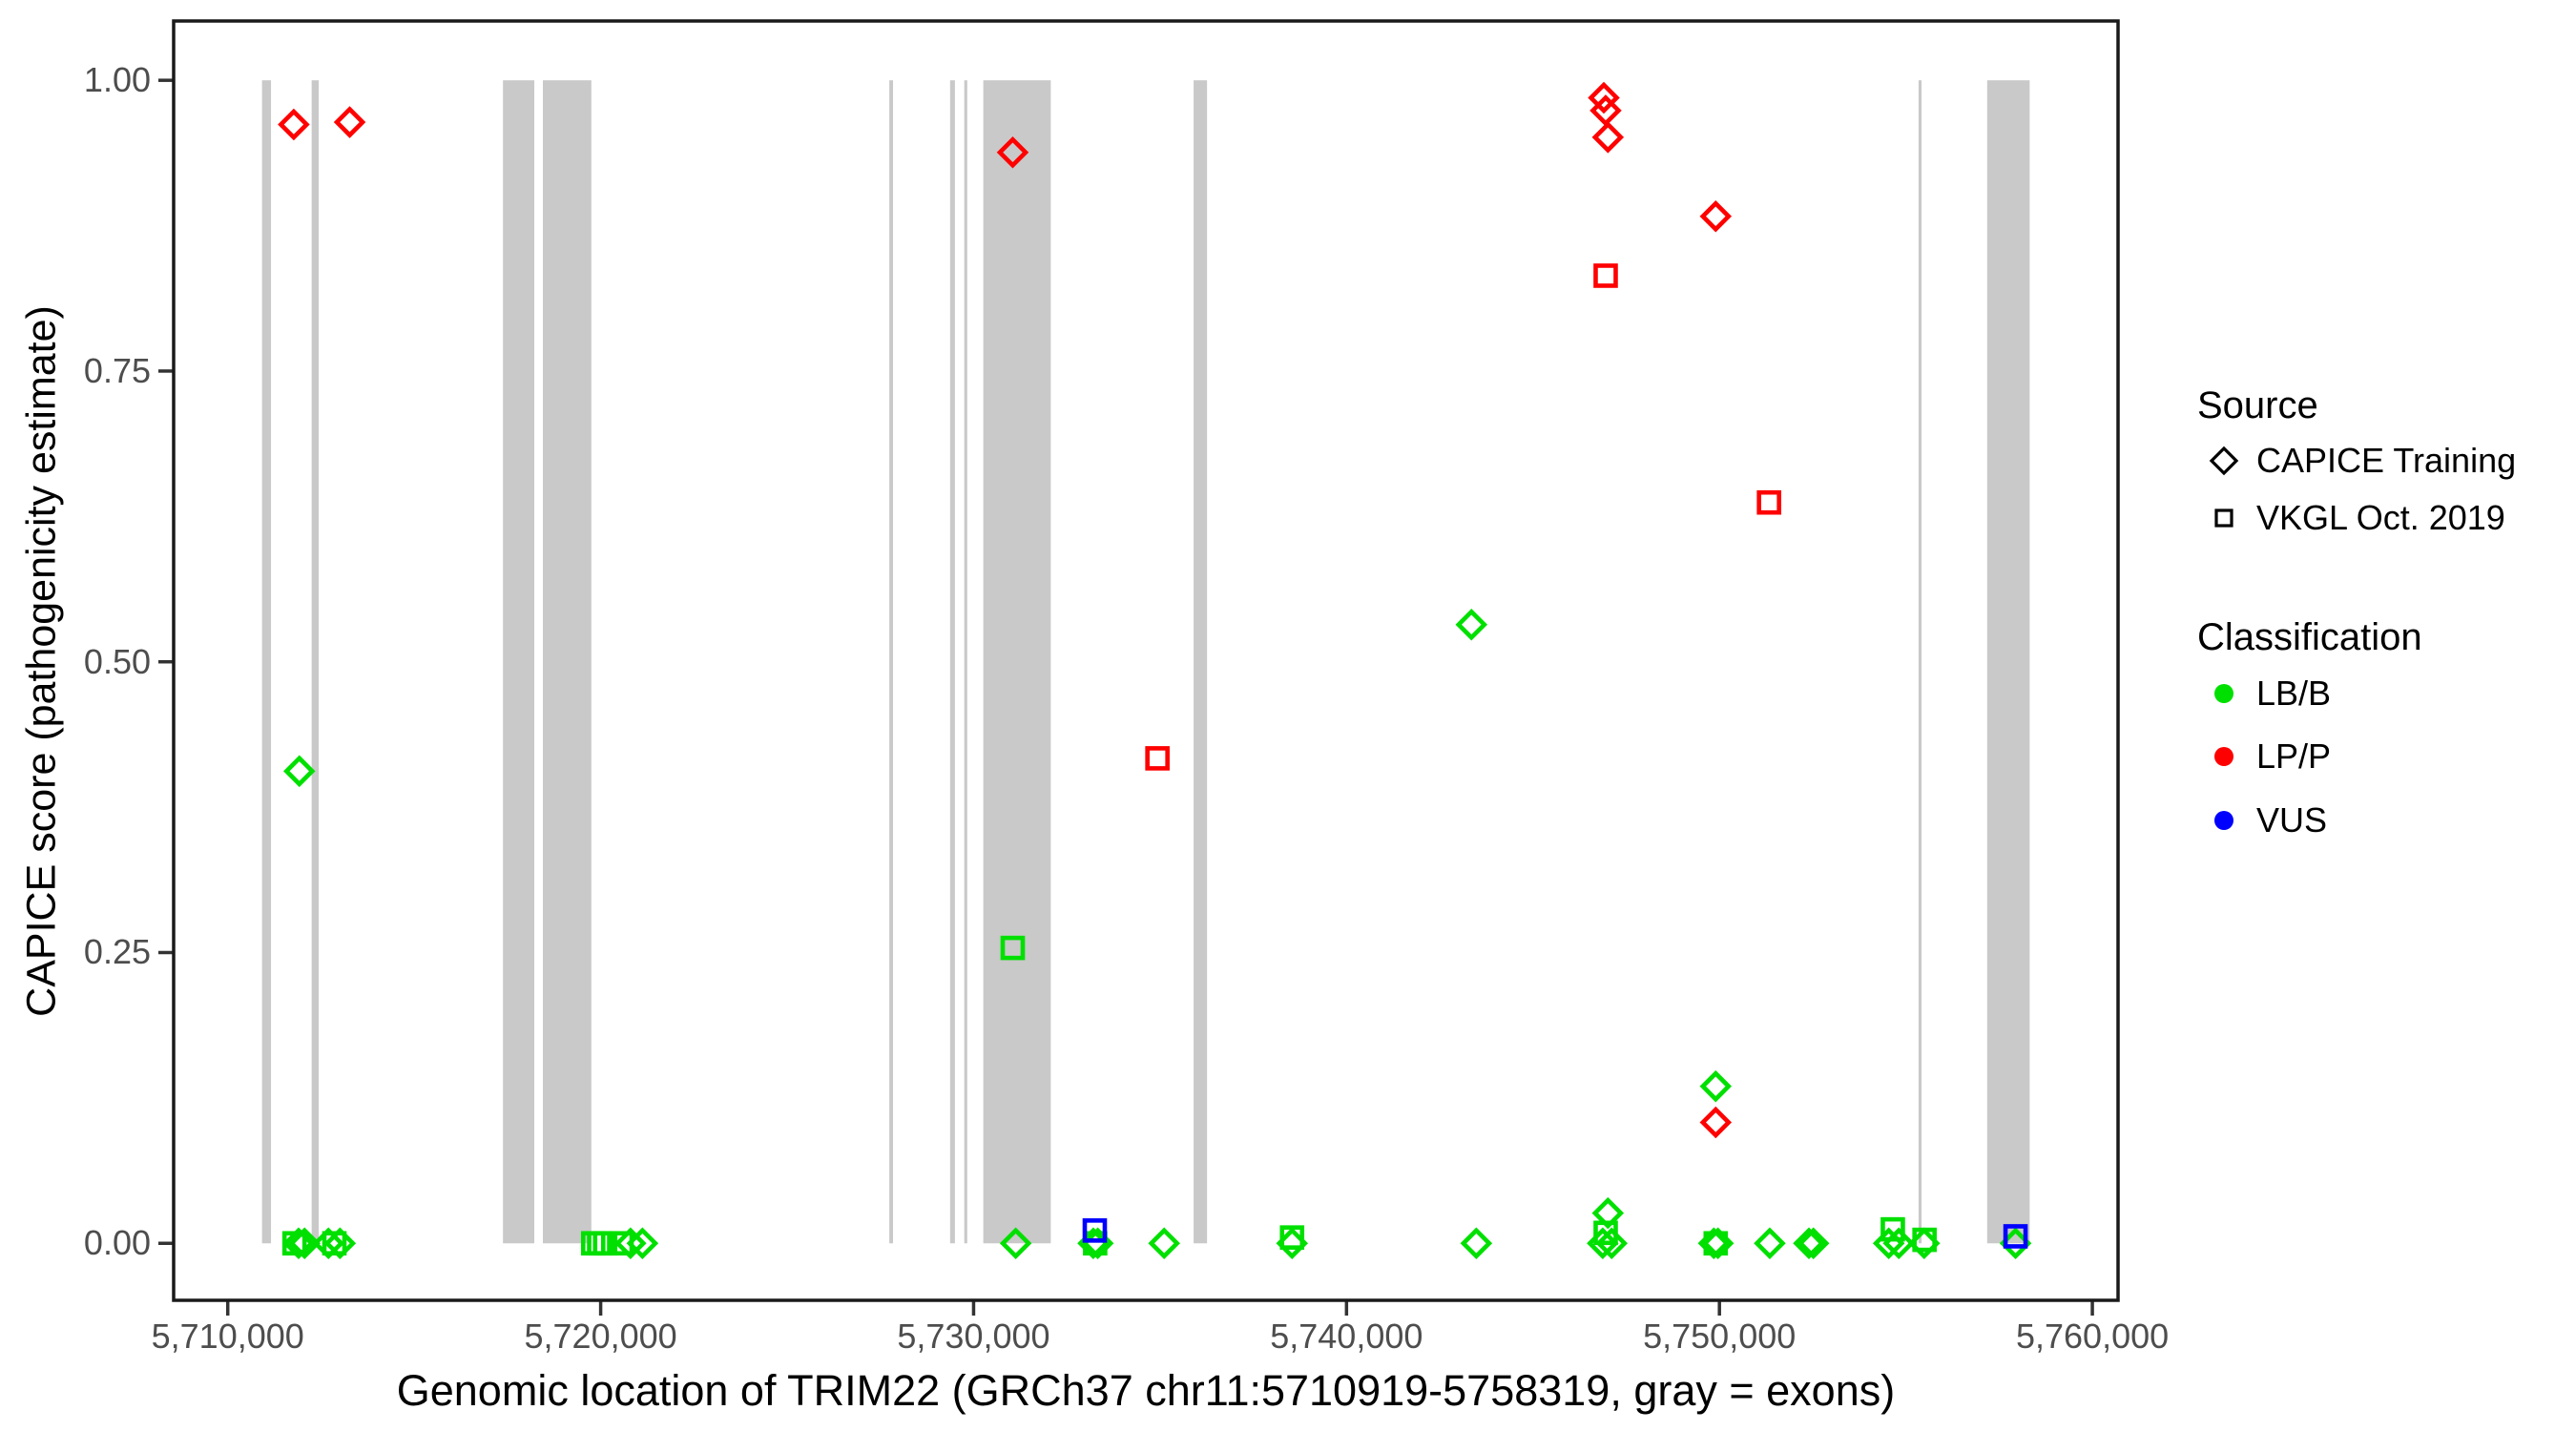 The width and height of the screenshot is (2576, 1431). I want to click on diamond-icon, so click(2224, 461).